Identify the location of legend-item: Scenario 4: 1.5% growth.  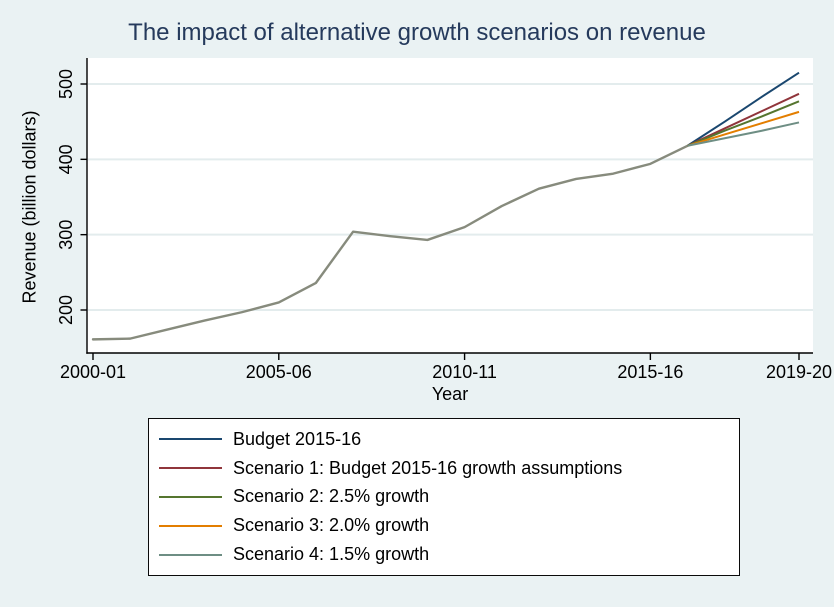
(444, 554).